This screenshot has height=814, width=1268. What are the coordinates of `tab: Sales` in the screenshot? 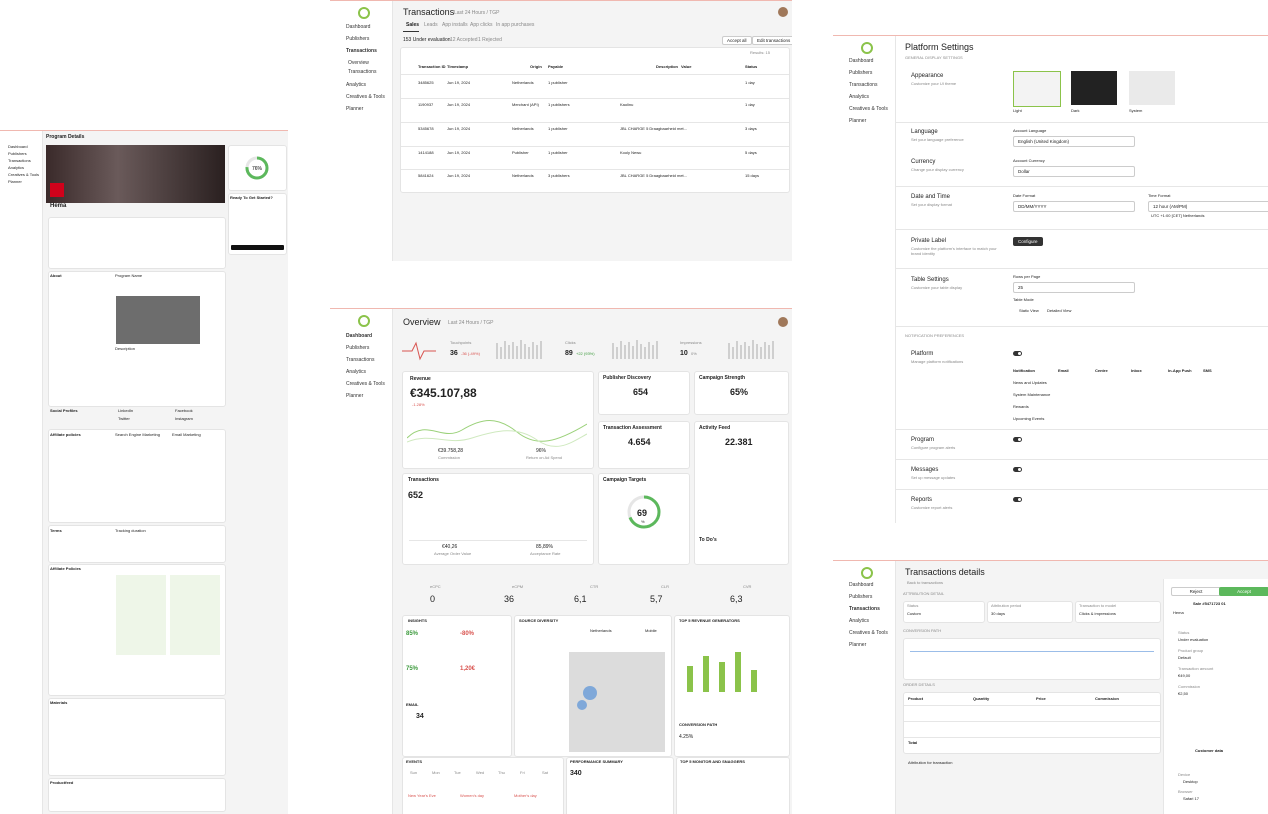 It's located at (413, 25).